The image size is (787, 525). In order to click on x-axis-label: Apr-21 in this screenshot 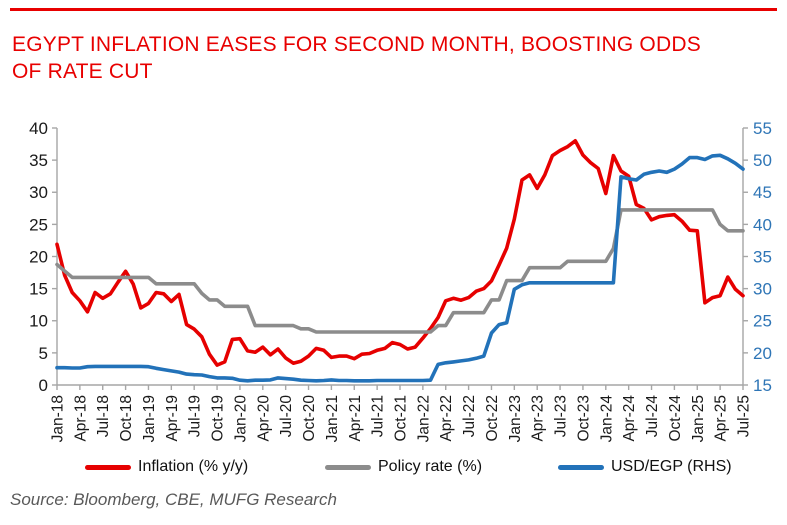, I will do `click(355, 418)`.